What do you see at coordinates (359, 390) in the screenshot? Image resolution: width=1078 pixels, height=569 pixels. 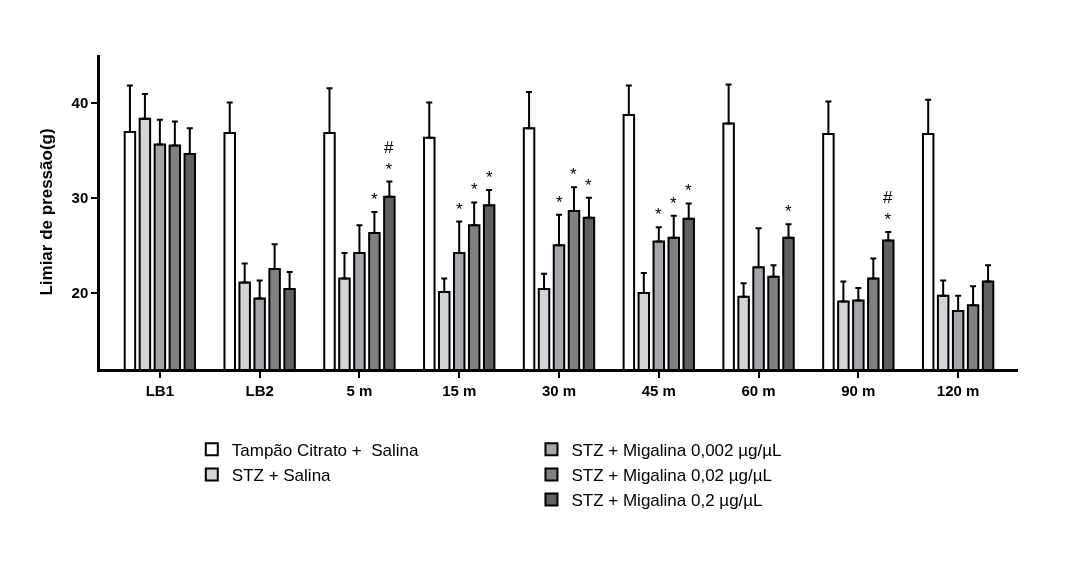 I see `x-tick-label: 5 m` at bounding box center [359, 390].